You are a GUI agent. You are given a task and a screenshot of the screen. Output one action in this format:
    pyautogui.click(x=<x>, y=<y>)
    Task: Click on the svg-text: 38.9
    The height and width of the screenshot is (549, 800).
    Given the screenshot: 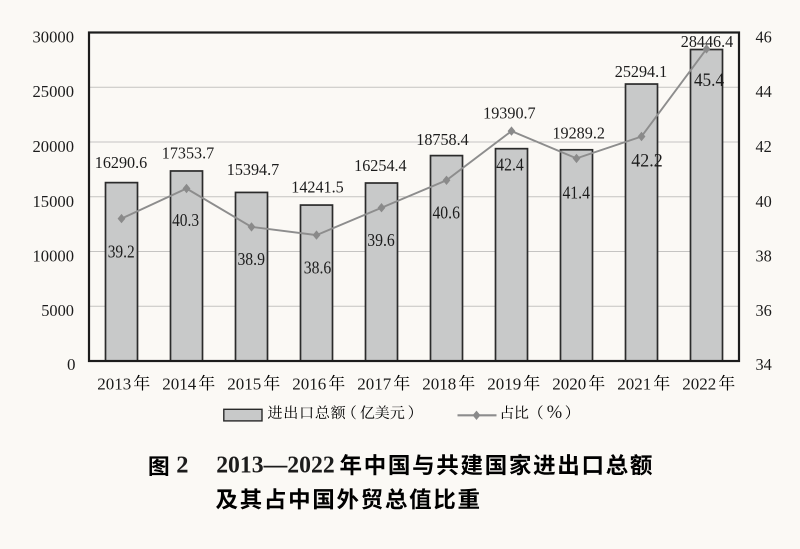 What is the action you would take?
    pyautogui.click(x=251, y=259)
    